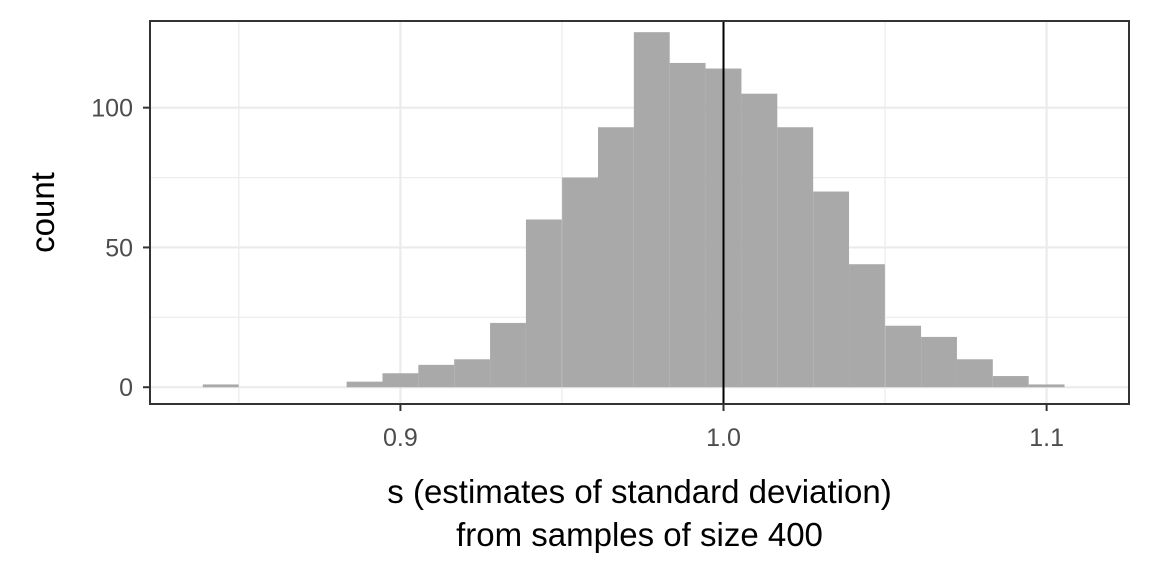 The image size is (1152, 576). Describe the element at coordinates (1046, 438) in the screenshot. I see `x-tick-label: 1.1` at that location.